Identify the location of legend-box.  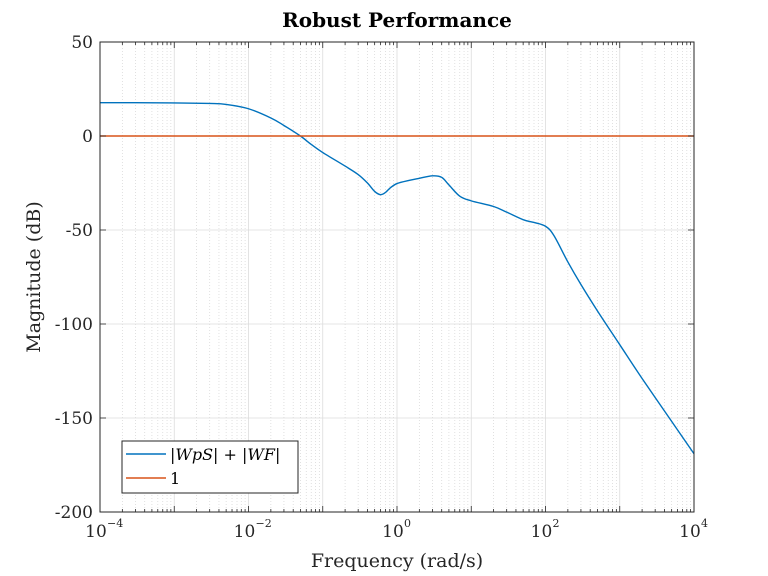
(210, 467).